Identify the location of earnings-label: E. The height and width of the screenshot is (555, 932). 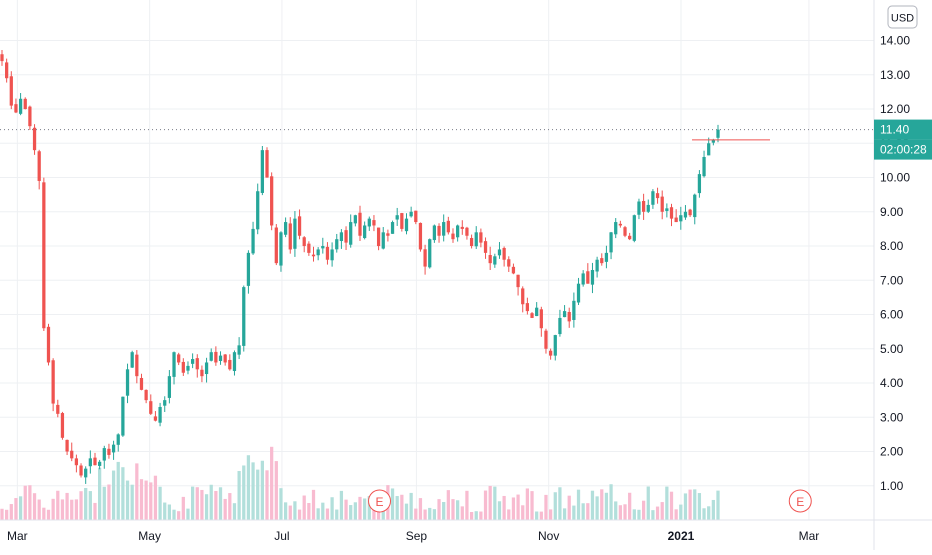
(380, 502).